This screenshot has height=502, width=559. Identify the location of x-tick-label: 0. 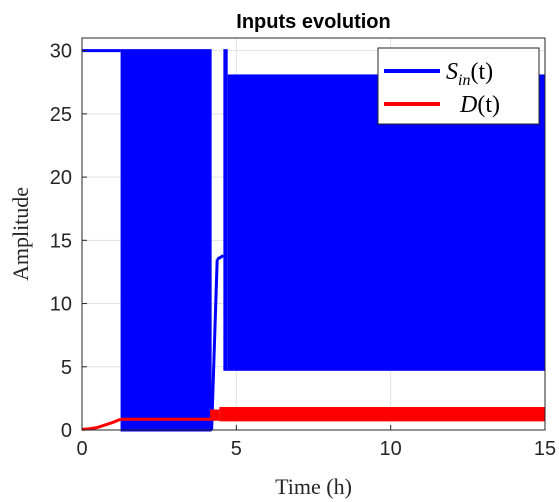
(81, 449).